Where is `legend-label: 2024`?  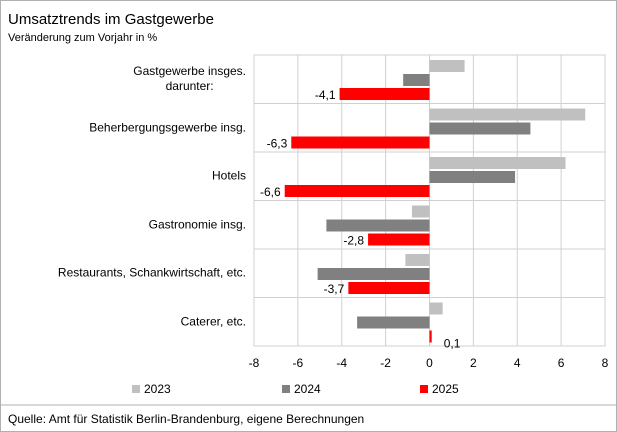
legend-label: 2024 is located at coordinates (307, 389).